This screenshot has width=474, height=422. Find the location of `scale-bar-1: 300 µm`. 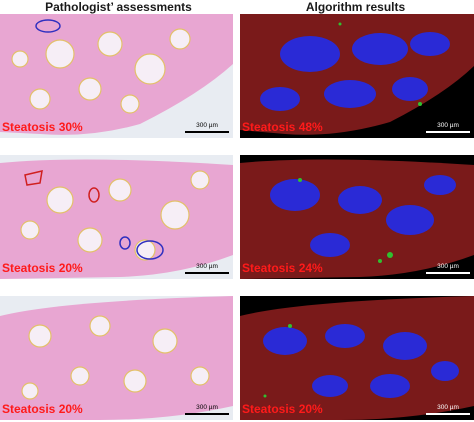

scale-bar-1: 300 µm is located at coordinates (207, 128).